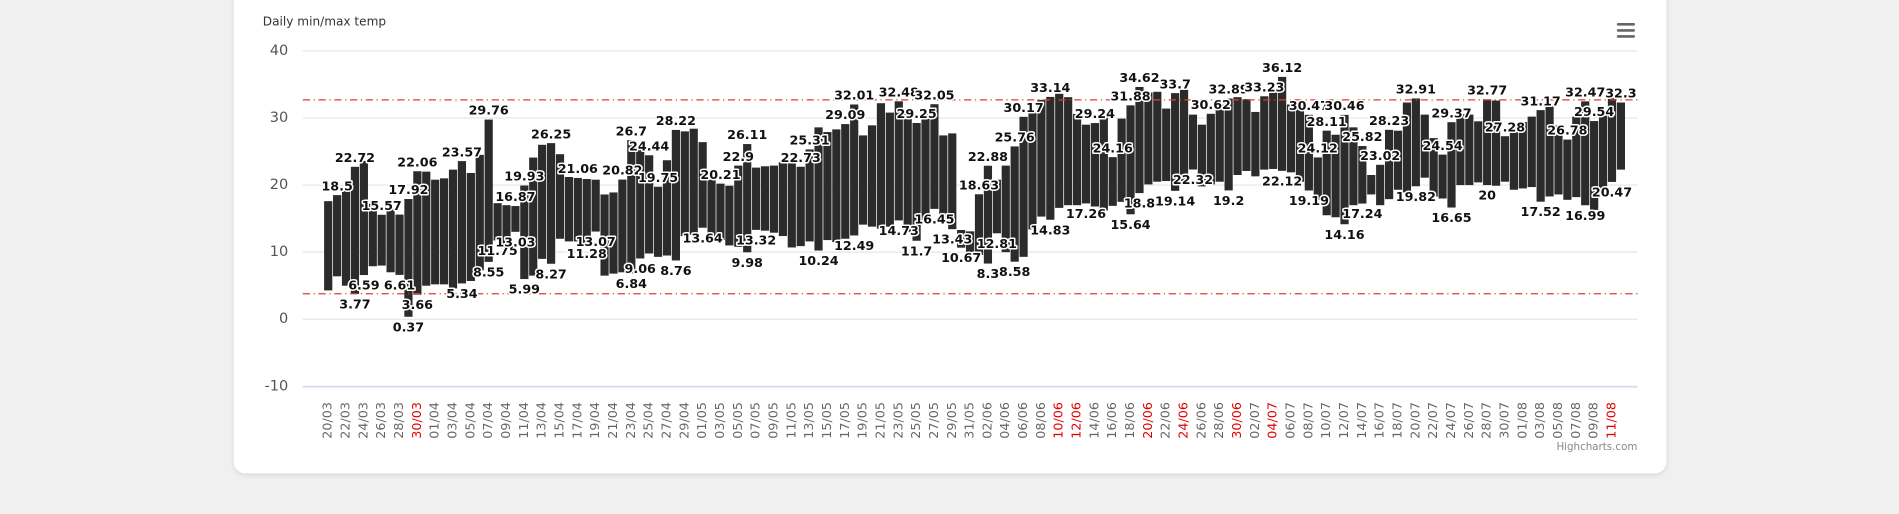 The image size is (1899, 514). I want to click on x-tick-label: 12/07, so click(1343, 420).